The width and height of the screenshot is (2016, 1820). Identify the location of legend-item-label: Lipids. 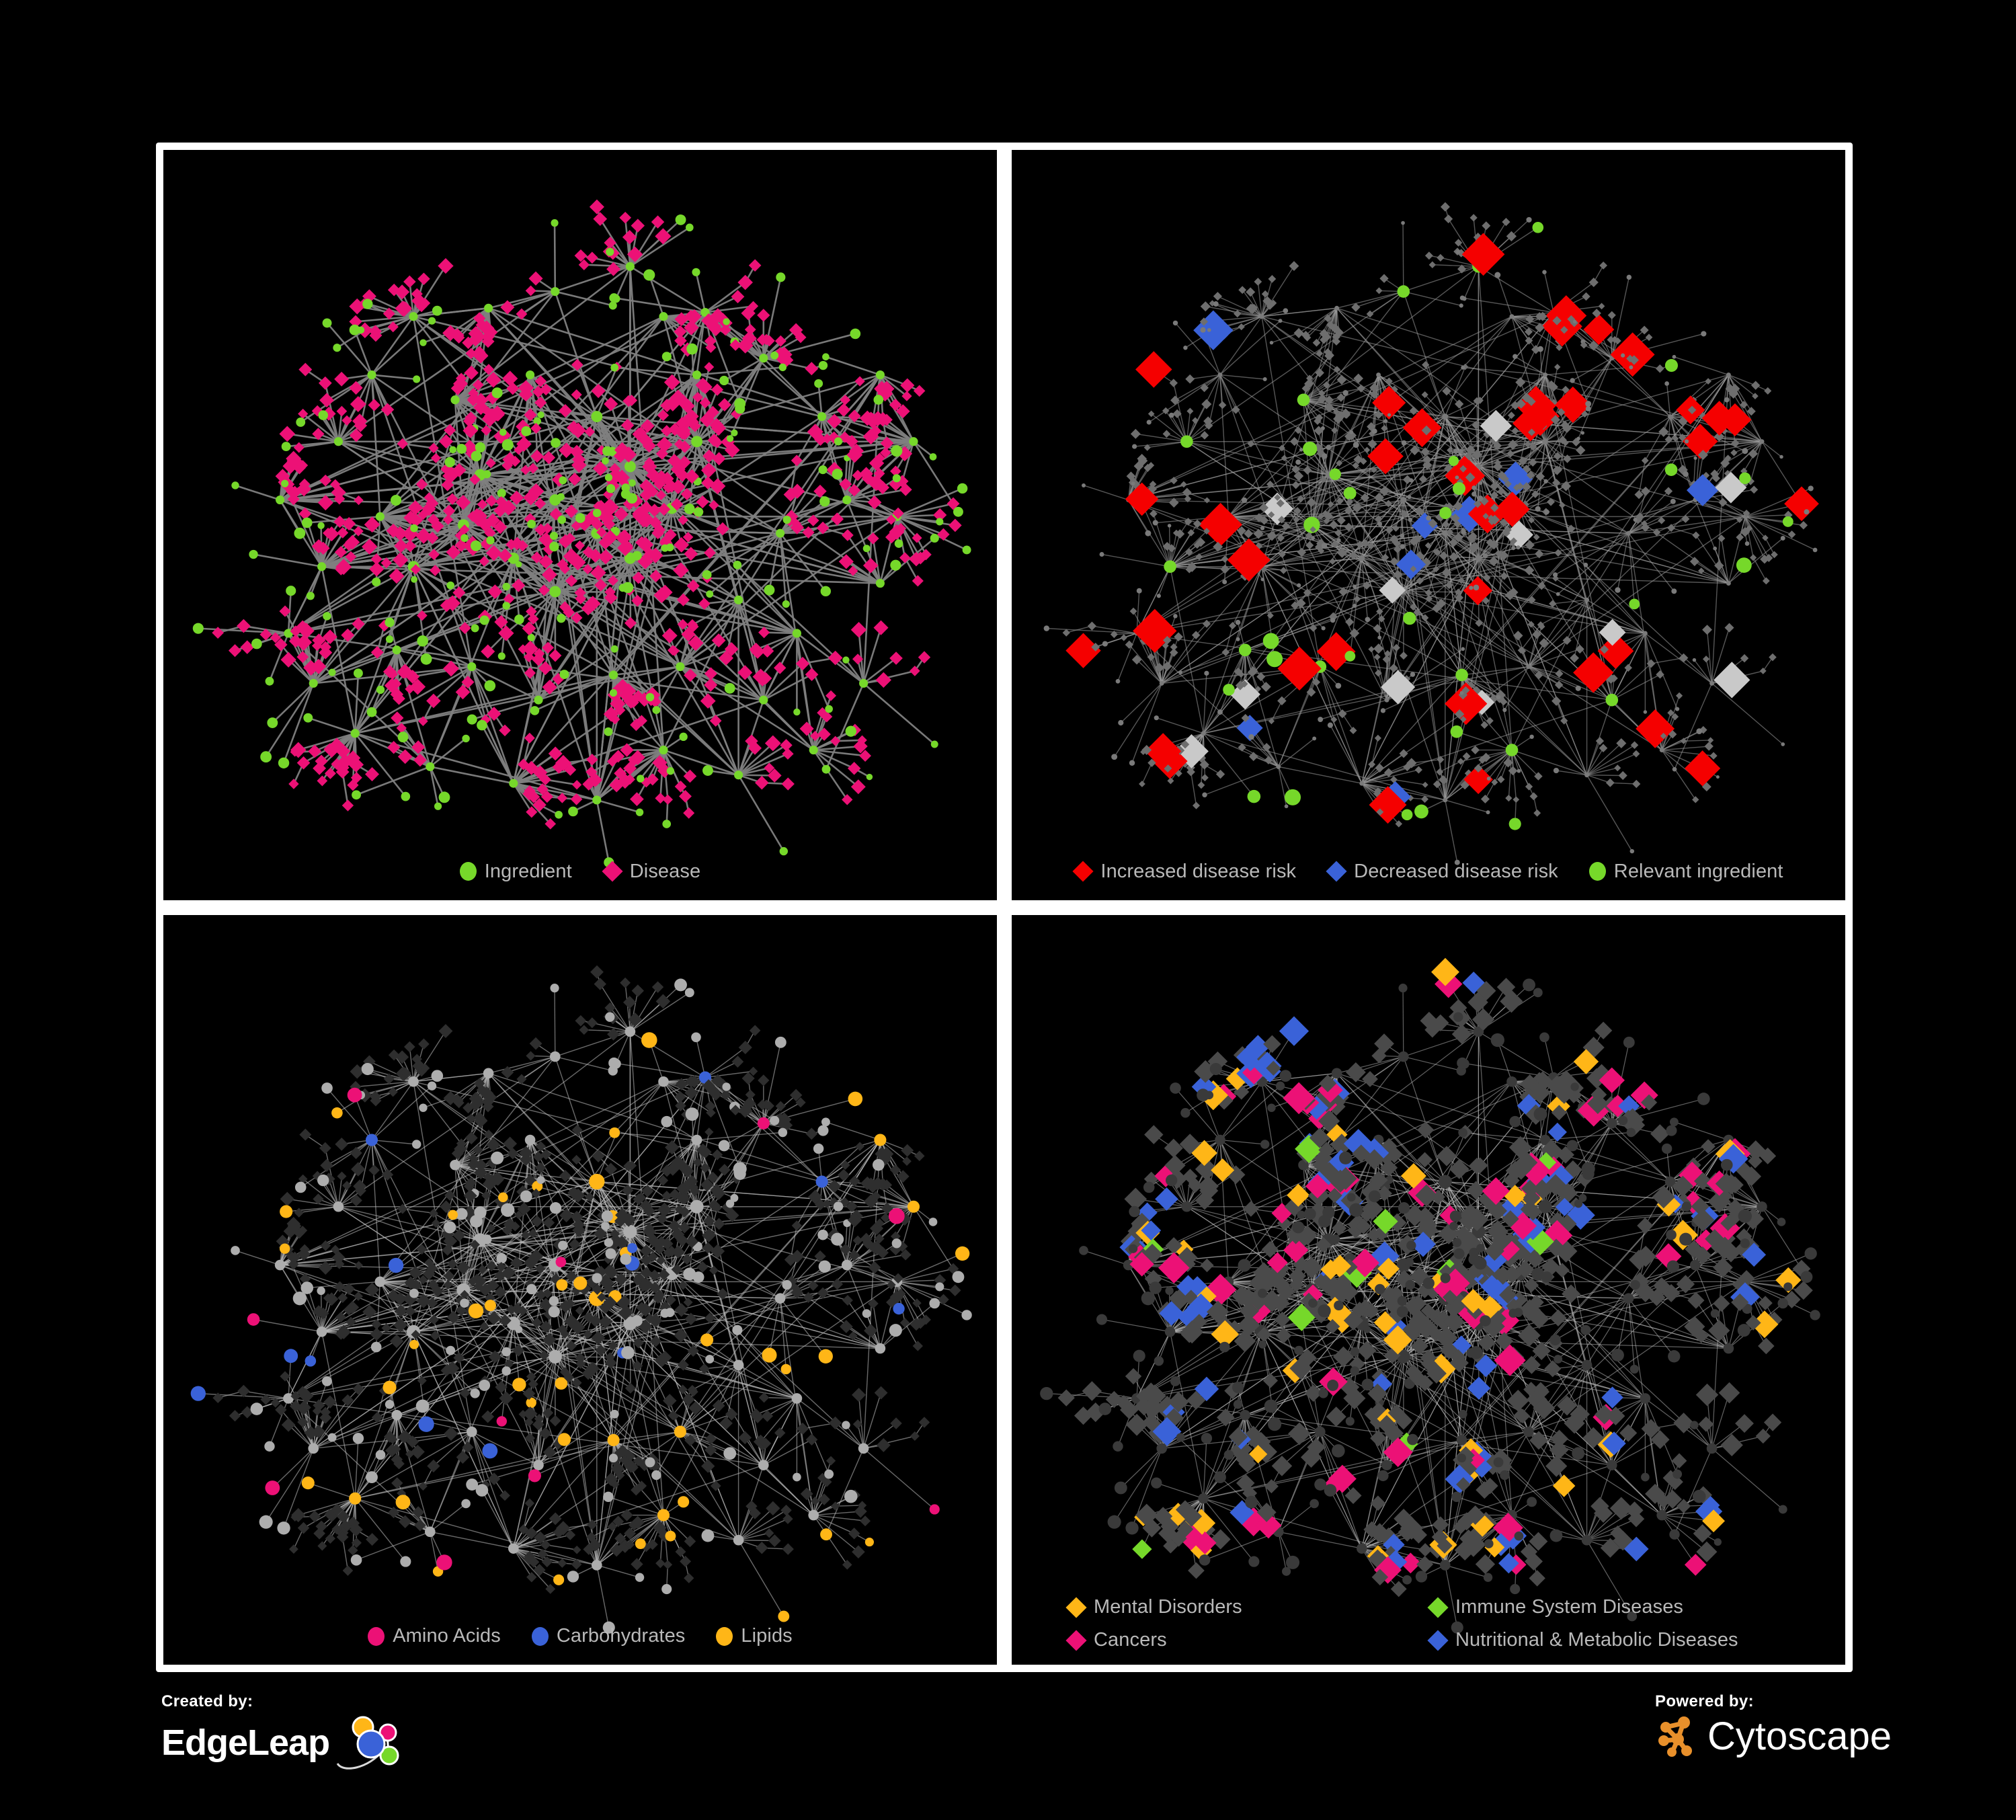
(767, 1636).